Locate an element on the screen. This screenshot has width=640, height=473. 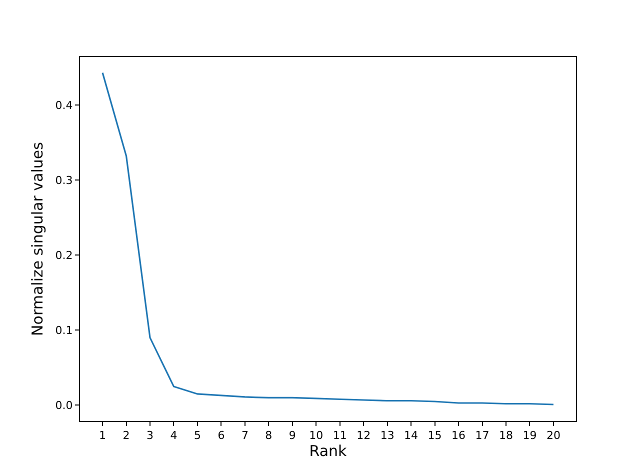
x-tick-label: 20 is located at coordinates (553, 435).